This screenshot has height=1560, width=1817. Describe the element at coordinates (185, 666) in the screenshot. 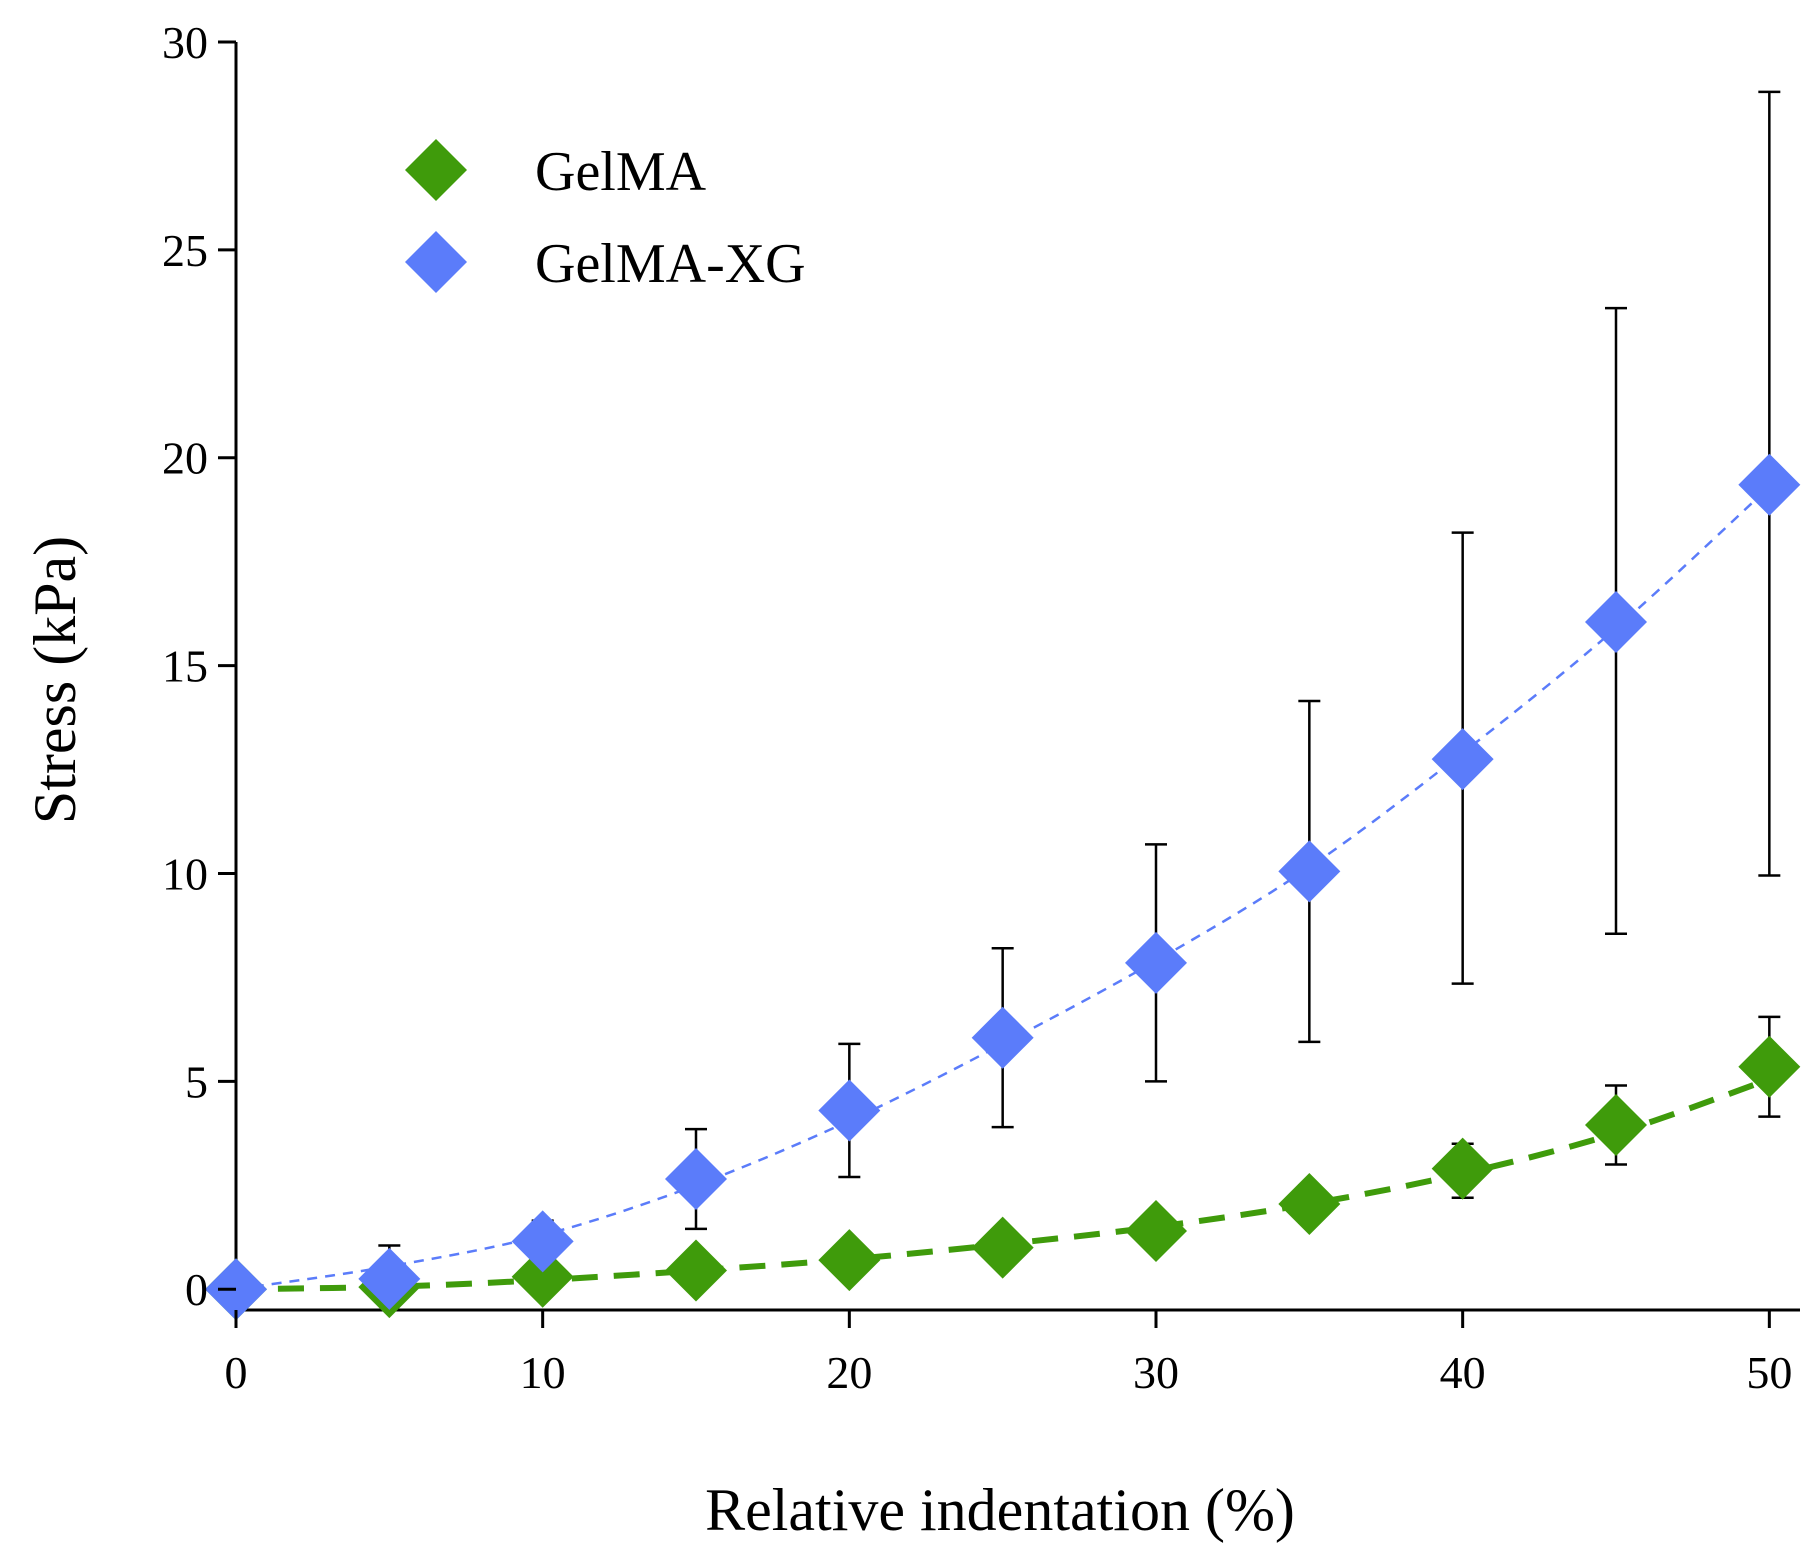

I see `y-tick-label: 15` at that location.